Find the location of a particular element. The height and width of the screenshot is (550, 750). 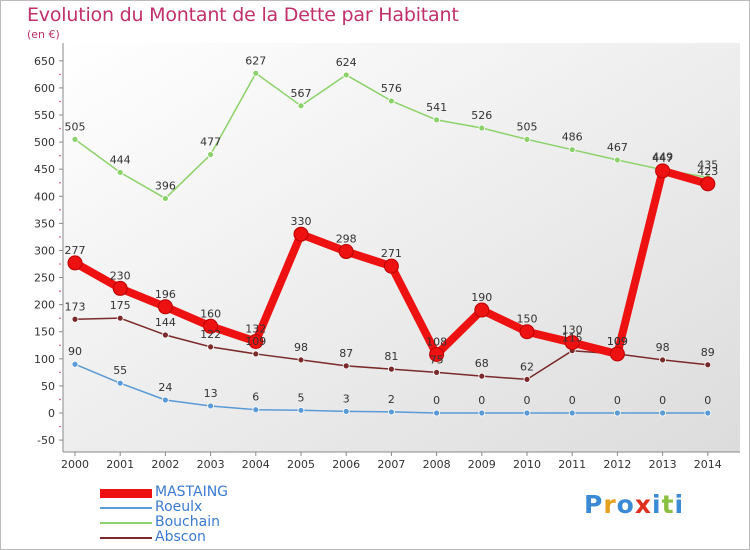

data-label-mastaing: 108 is located at coordinates (436, 341).